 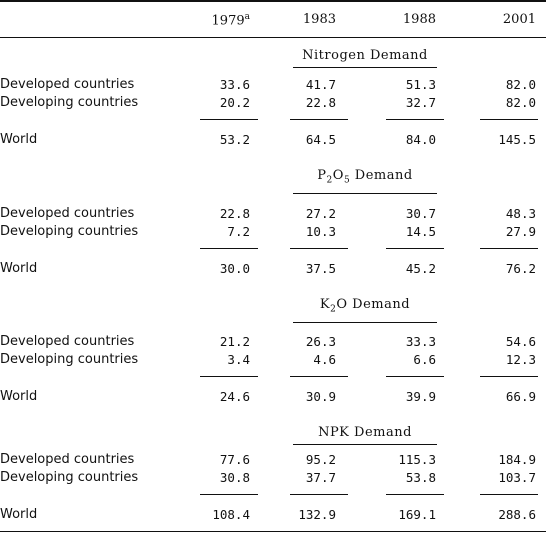 I want to click on table-top-rule, so click(x=273, y=1).